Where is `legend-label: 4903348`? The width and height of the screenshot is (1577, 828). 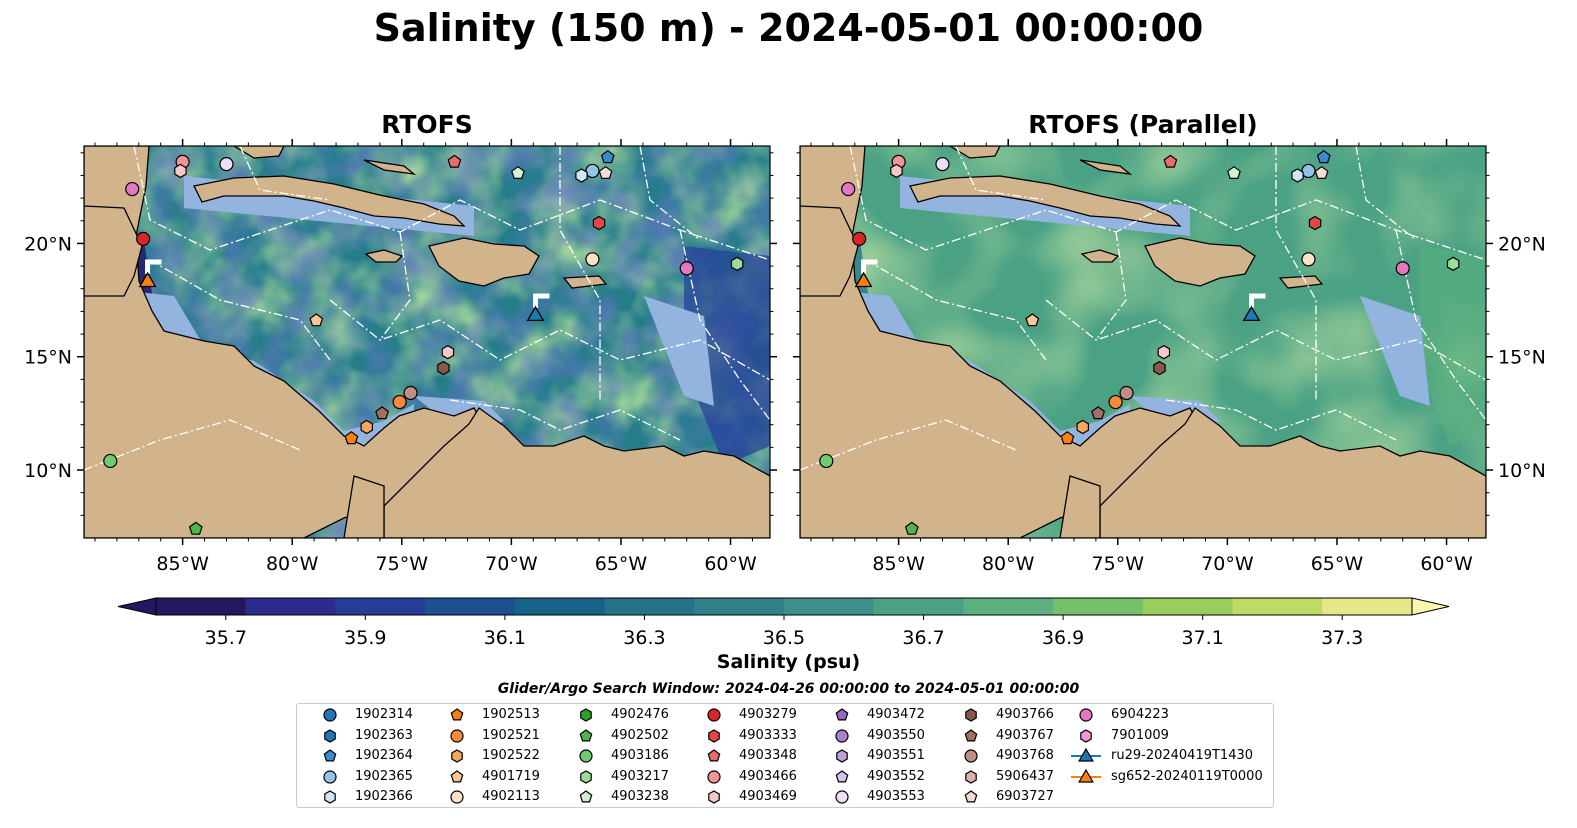
legend-label: 4903348 is located at coordinates (768, 755).